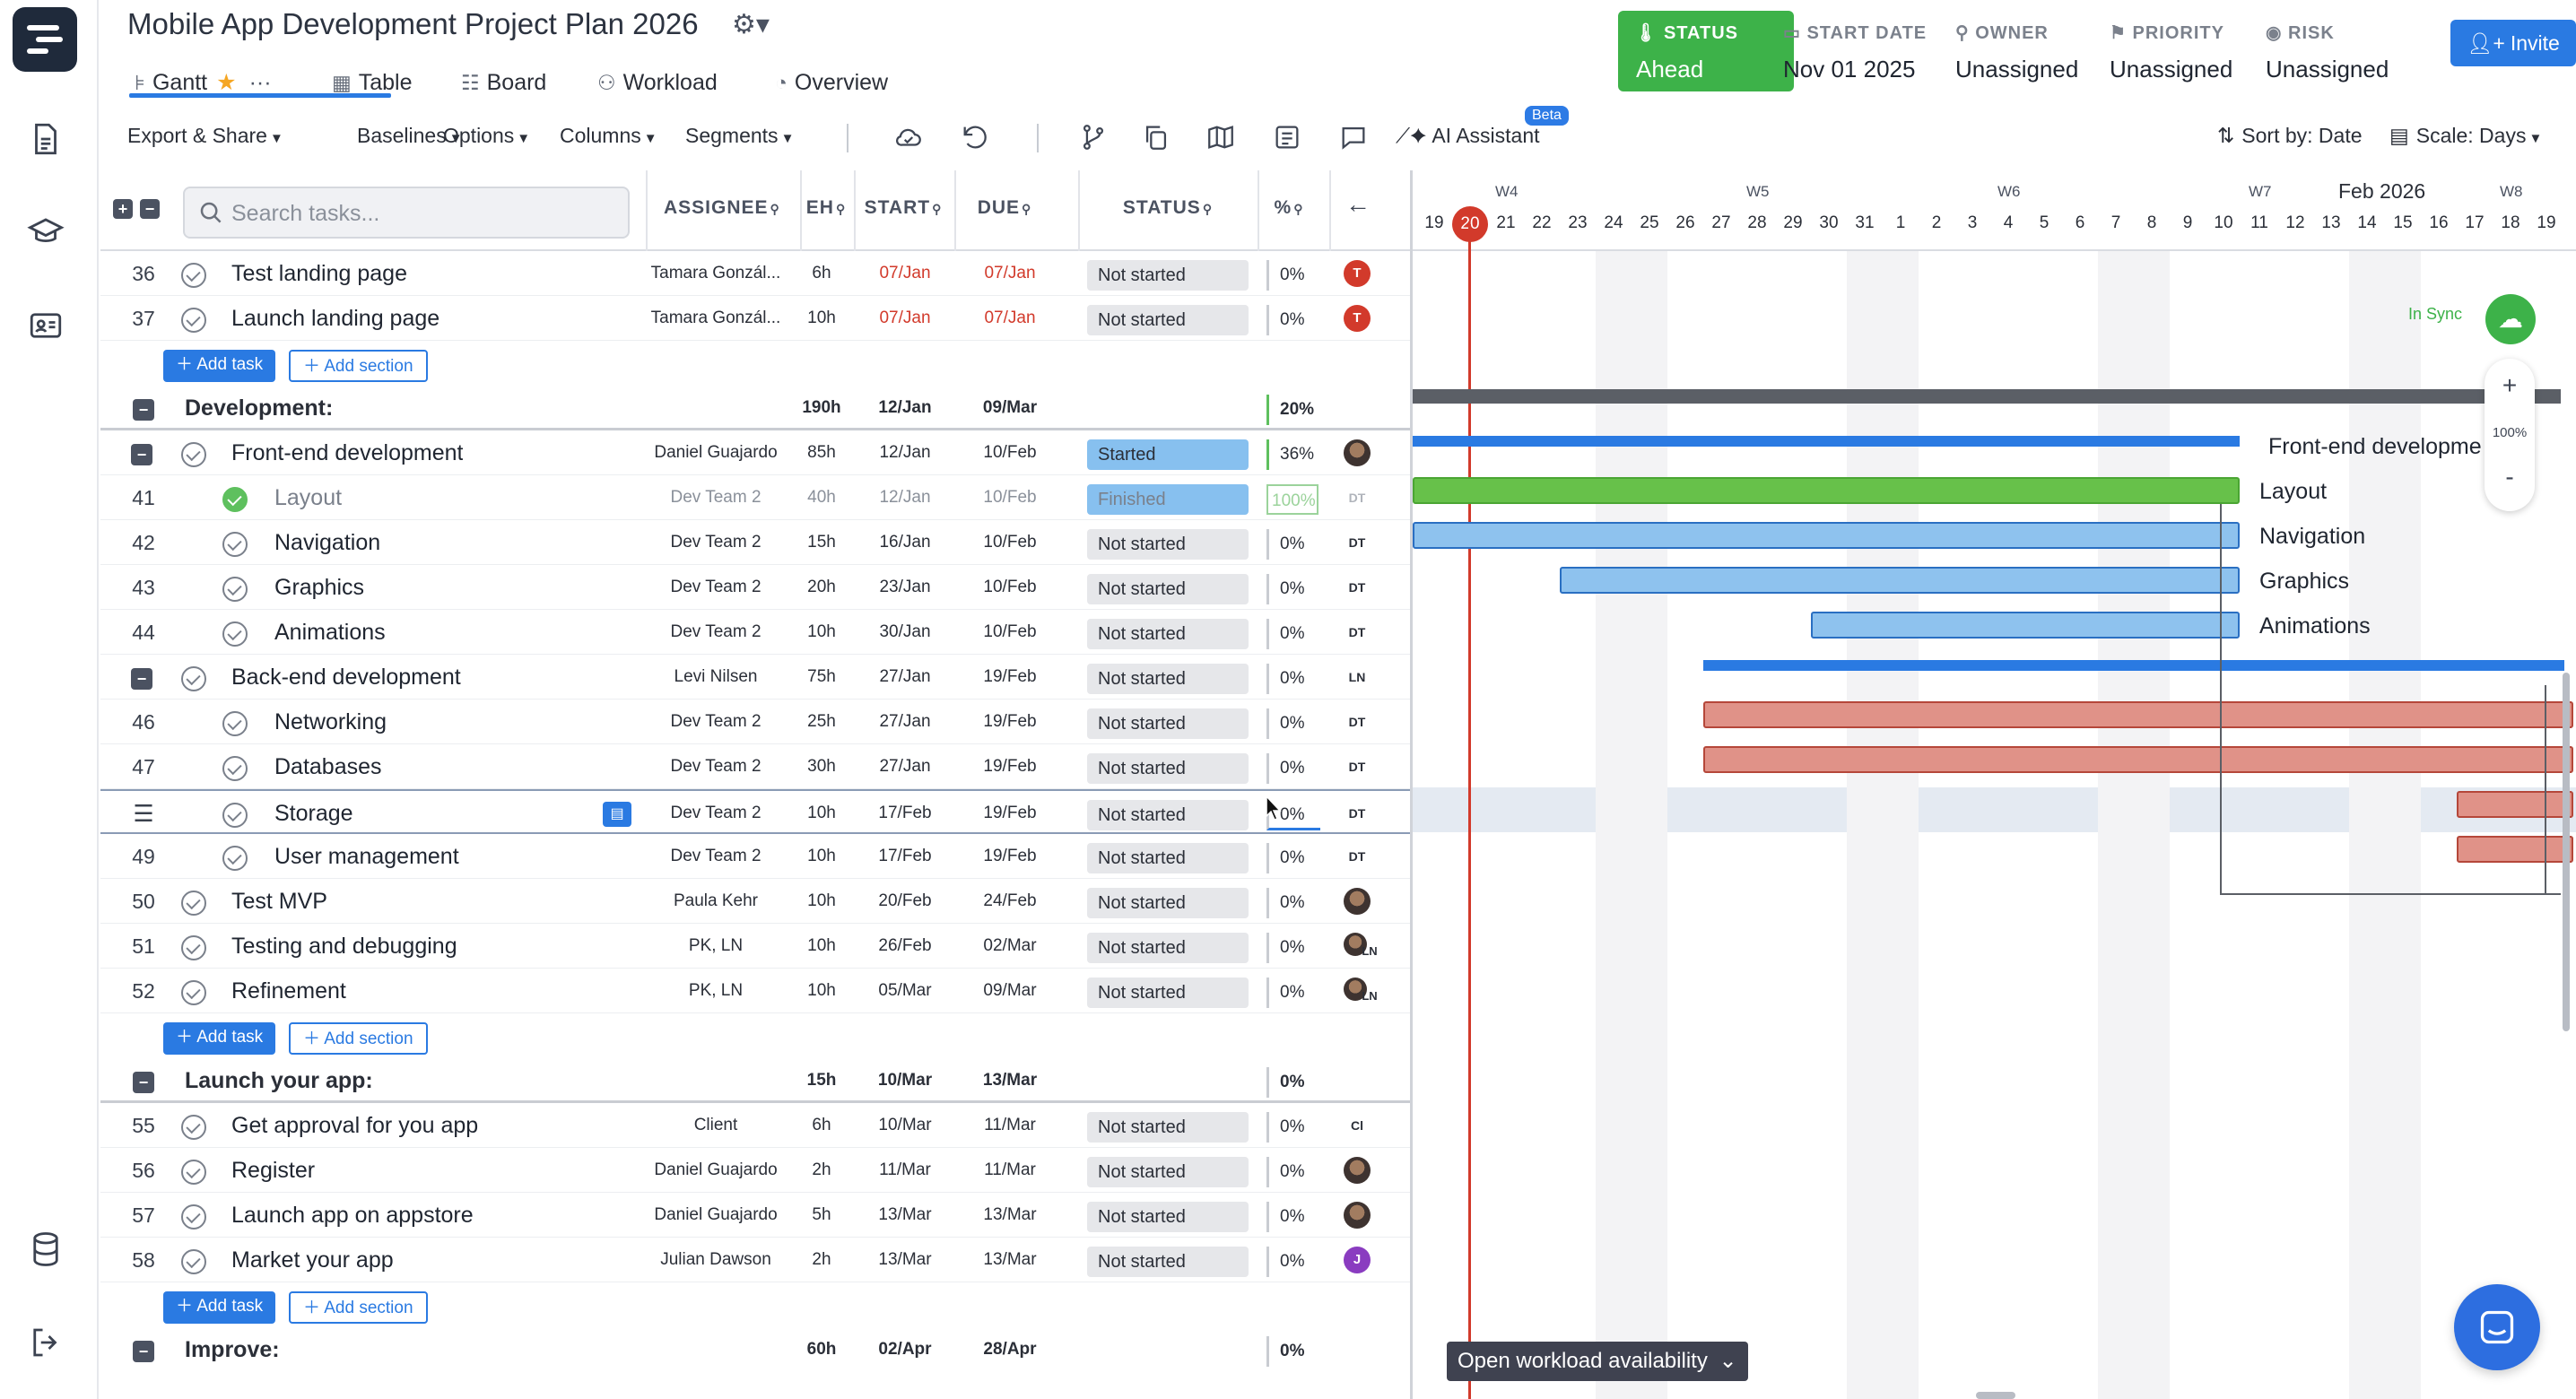 The image size is (2576, 1399). Describe the element at coordinates (46, 139) in the screenshot. I see `document-icon` at that location.